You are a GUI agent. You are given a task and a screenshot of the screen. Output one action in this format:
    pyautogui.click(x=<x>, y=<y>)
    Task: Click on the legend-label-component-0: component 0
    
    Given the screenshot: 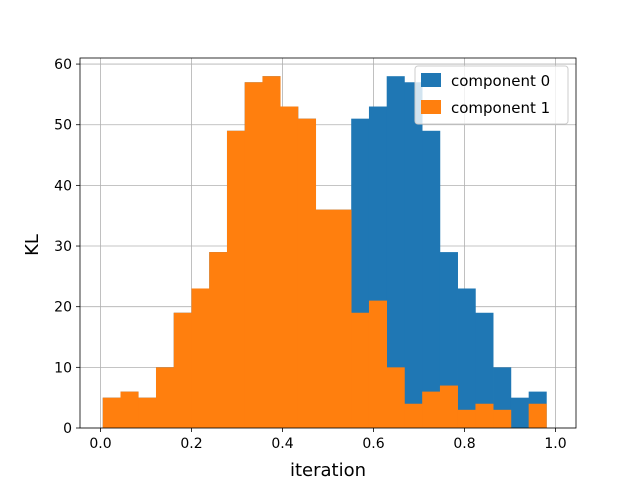 What is the action you would take?
    pyautogui.click(x=500, y=81)
    